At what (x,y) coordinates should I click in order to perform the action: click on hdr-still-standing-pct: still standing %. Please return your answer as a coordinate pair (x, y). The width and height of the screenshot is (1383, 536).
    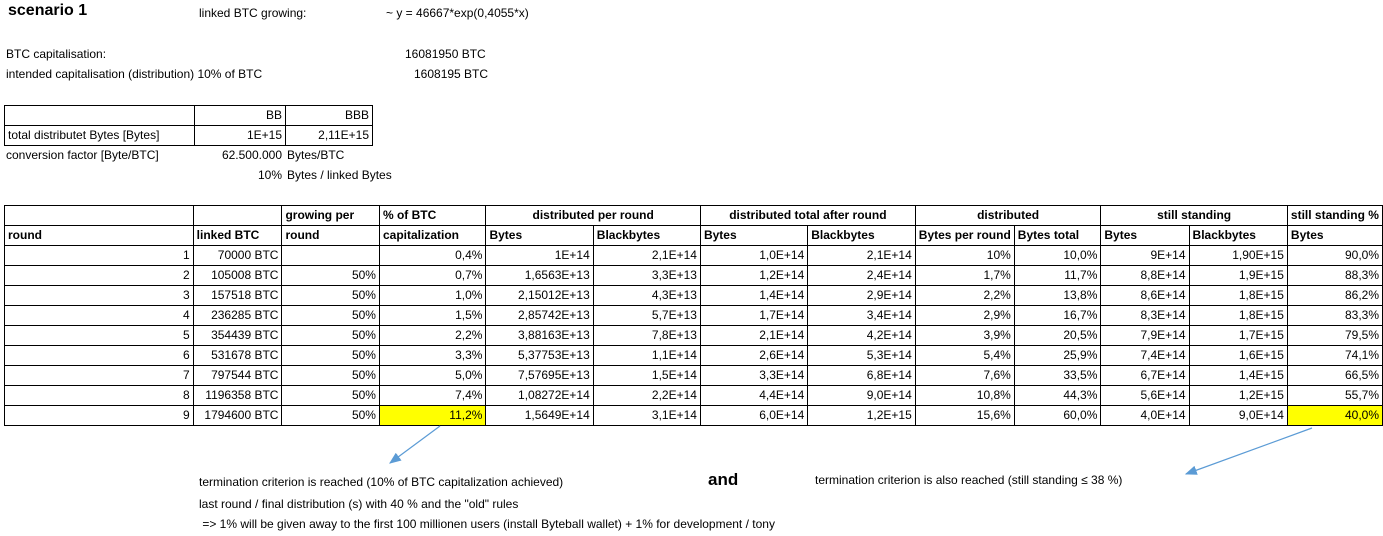
    Looking at the image, I should click on (1334, 215).